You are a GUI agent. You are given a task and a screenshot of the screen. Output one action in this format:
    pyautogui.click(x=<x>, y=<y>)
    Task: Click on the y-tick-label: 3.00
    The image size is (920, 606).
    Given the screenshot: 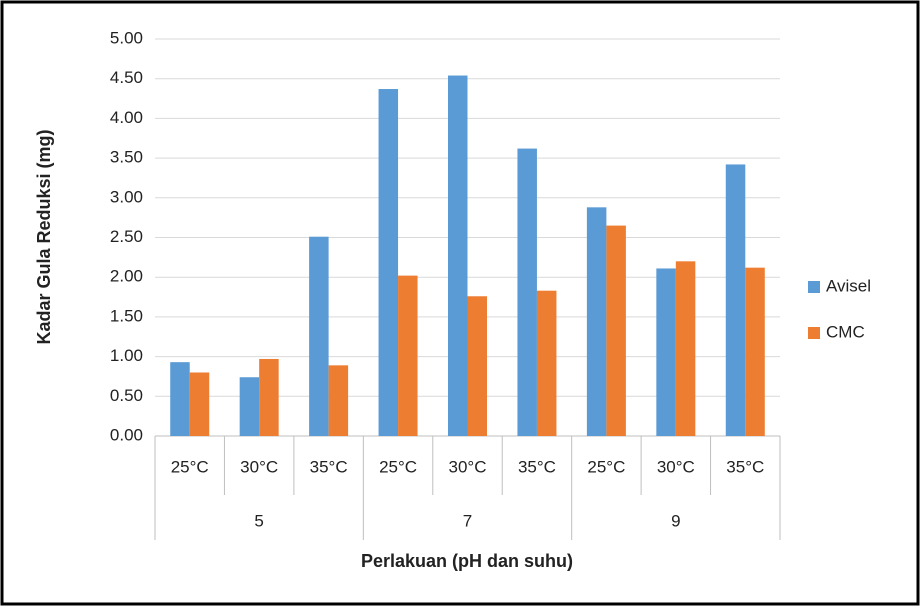 What is the action you would take?
    pyautogui.click(x=126, y=196)
    